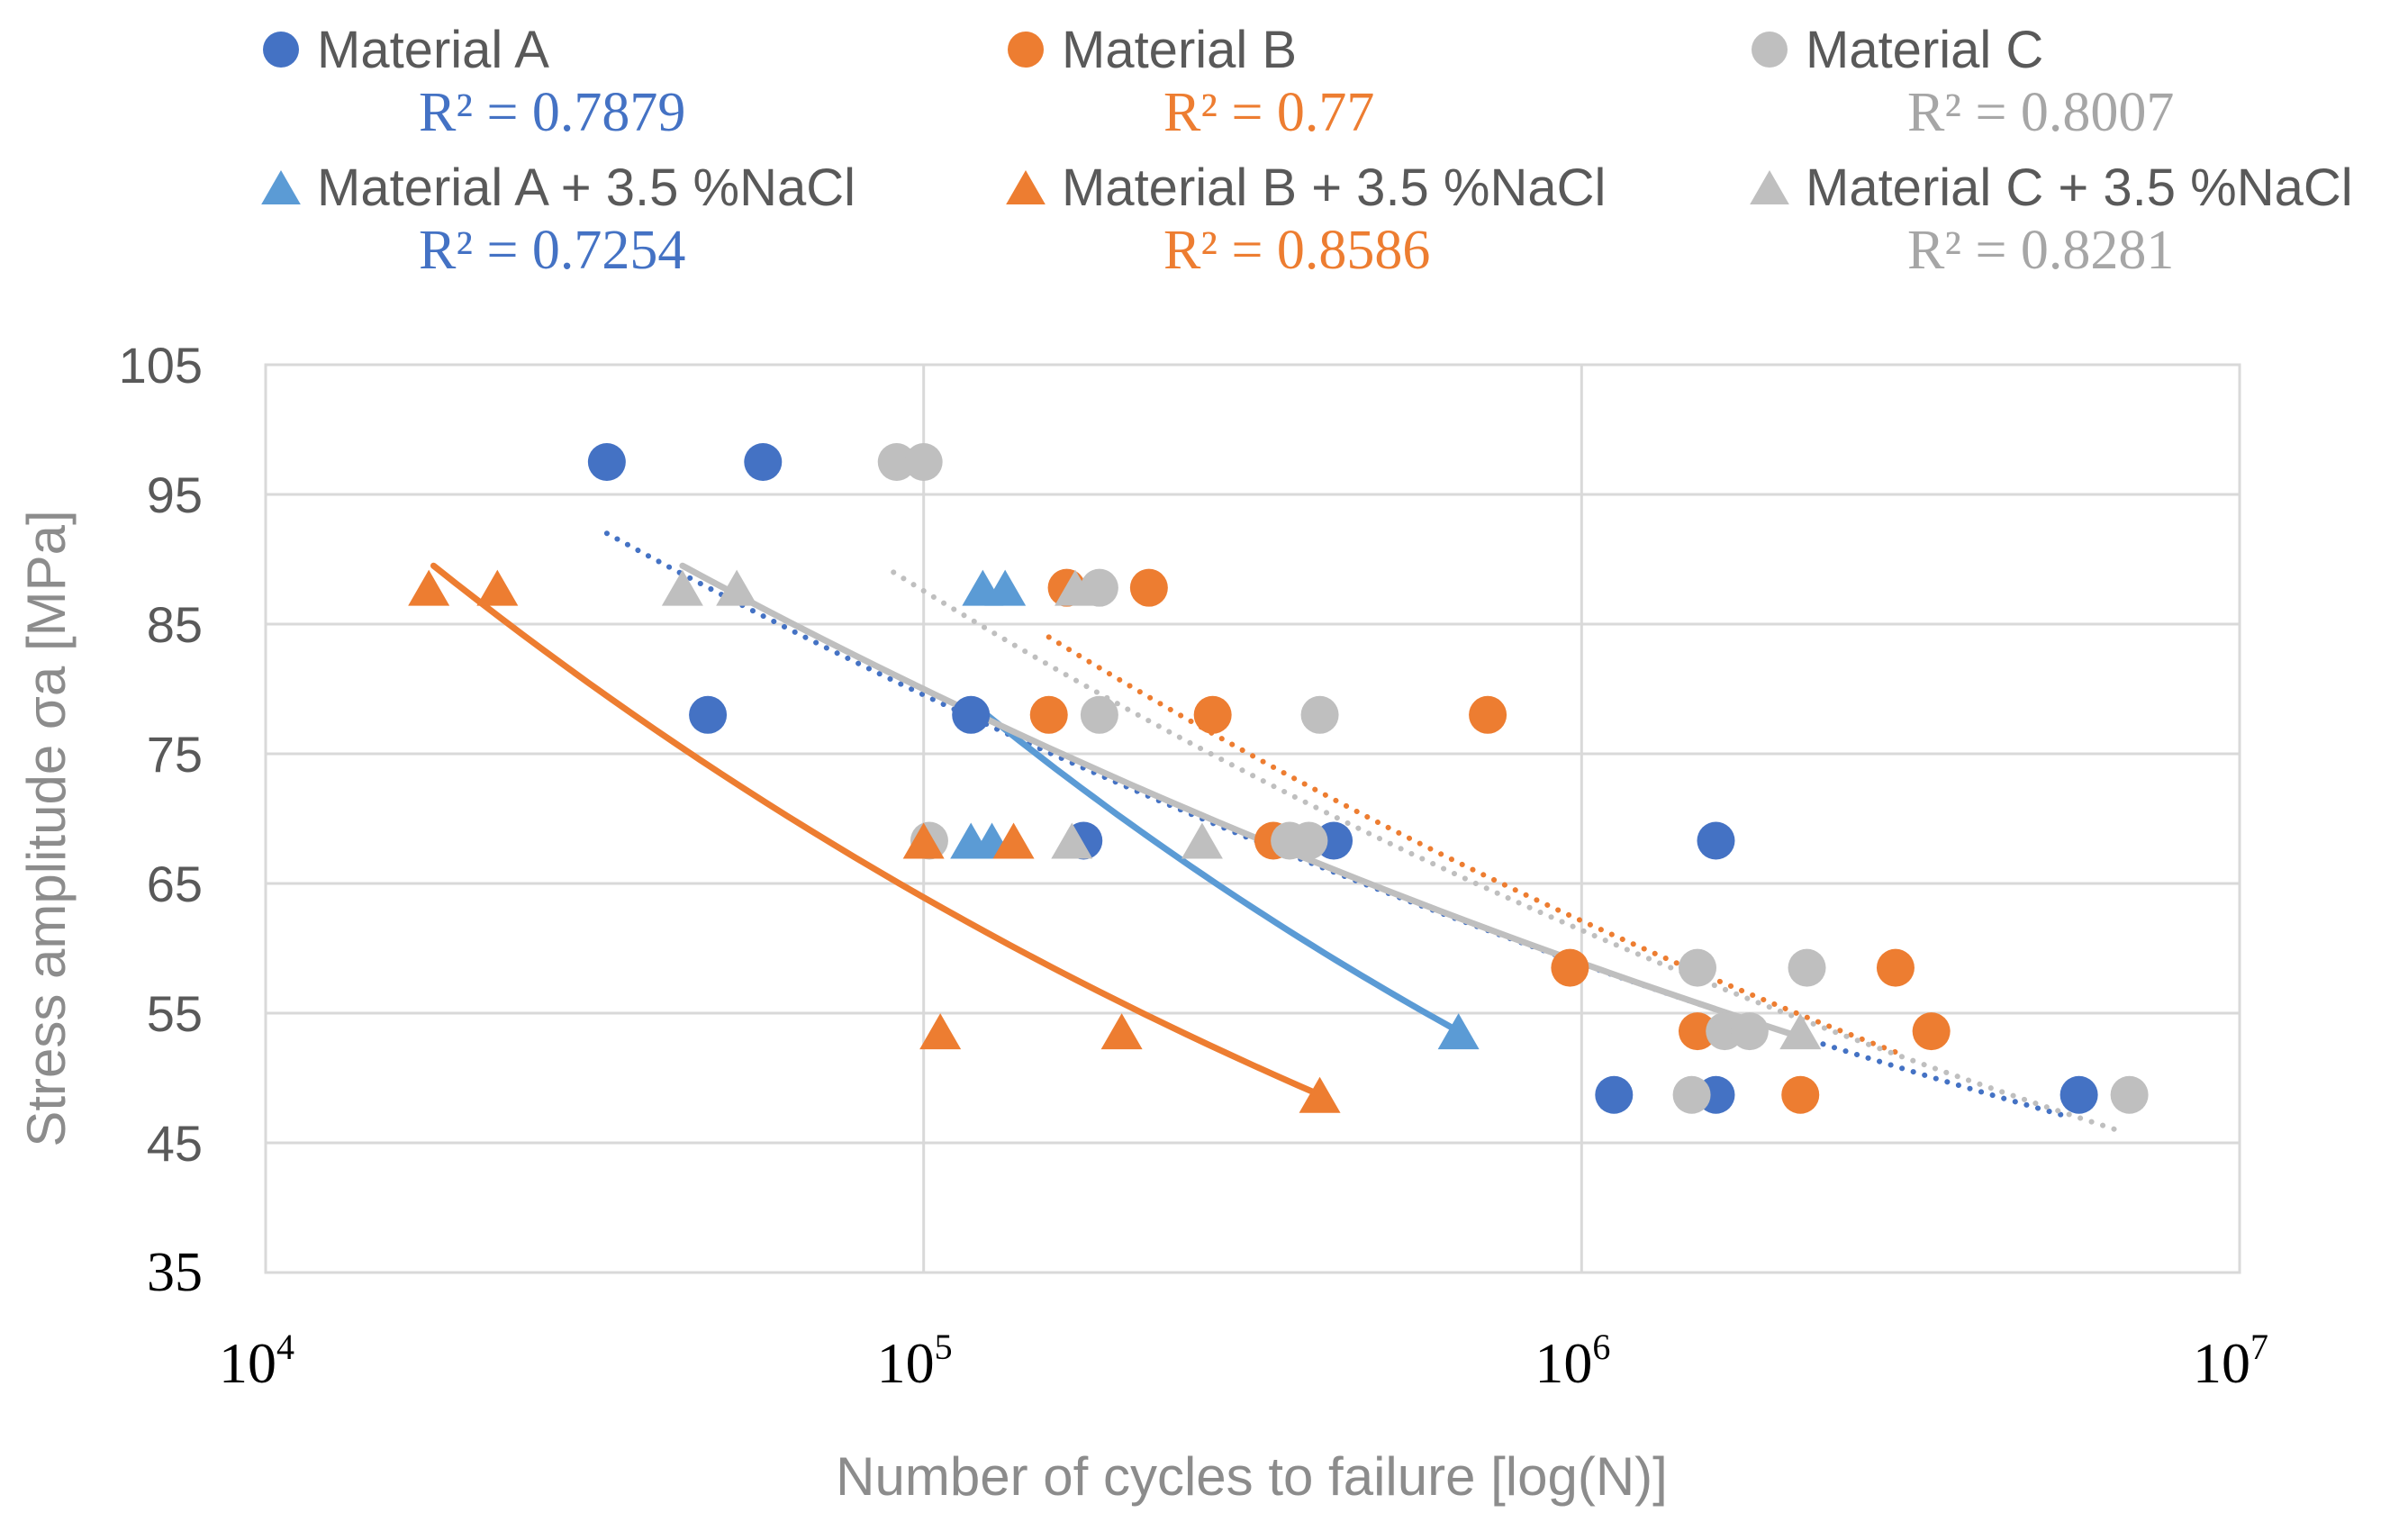  Describe the element at coordinates (175, 1272) in the screenshot. I see `y-tick-label: 35` at that location.